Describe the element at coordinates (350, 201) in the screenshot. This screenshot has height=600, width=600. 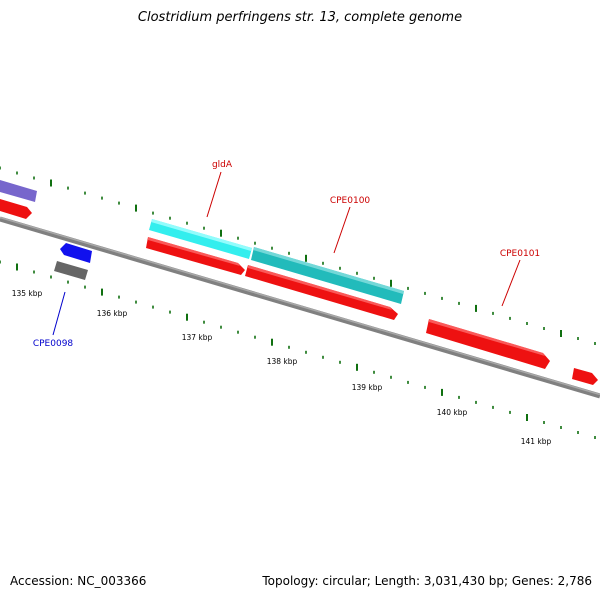
I see `gene-label-CPE0100: CPE0100` at that location.